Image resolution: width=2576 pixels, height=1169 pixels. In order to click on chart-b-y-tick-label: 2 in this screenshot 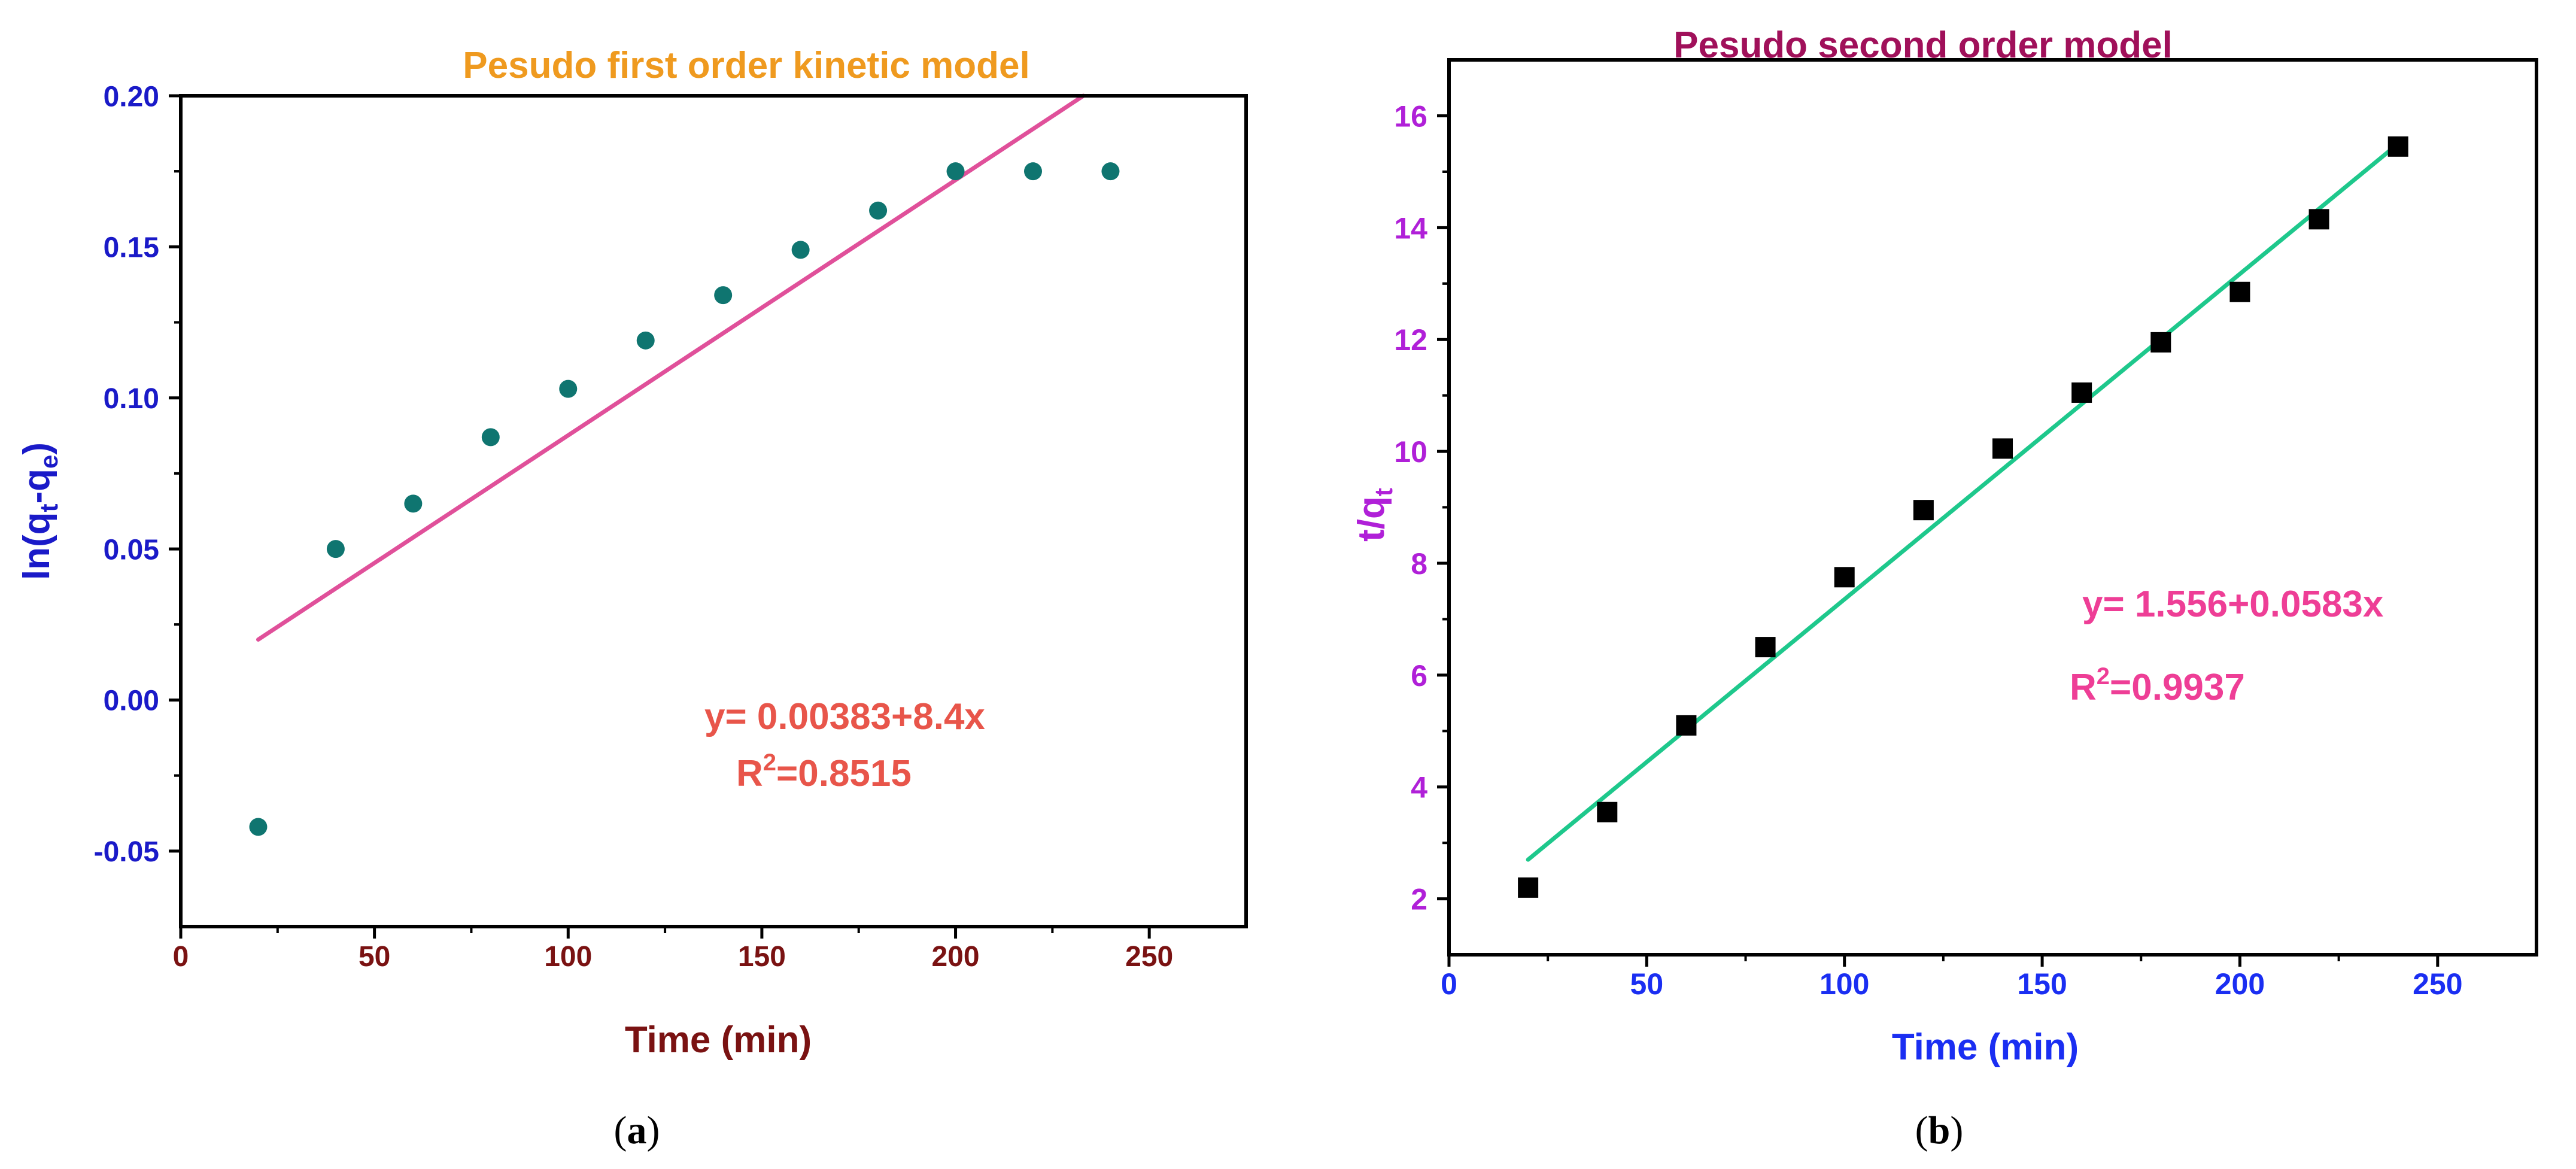, I will do `click(1419, 899)`.